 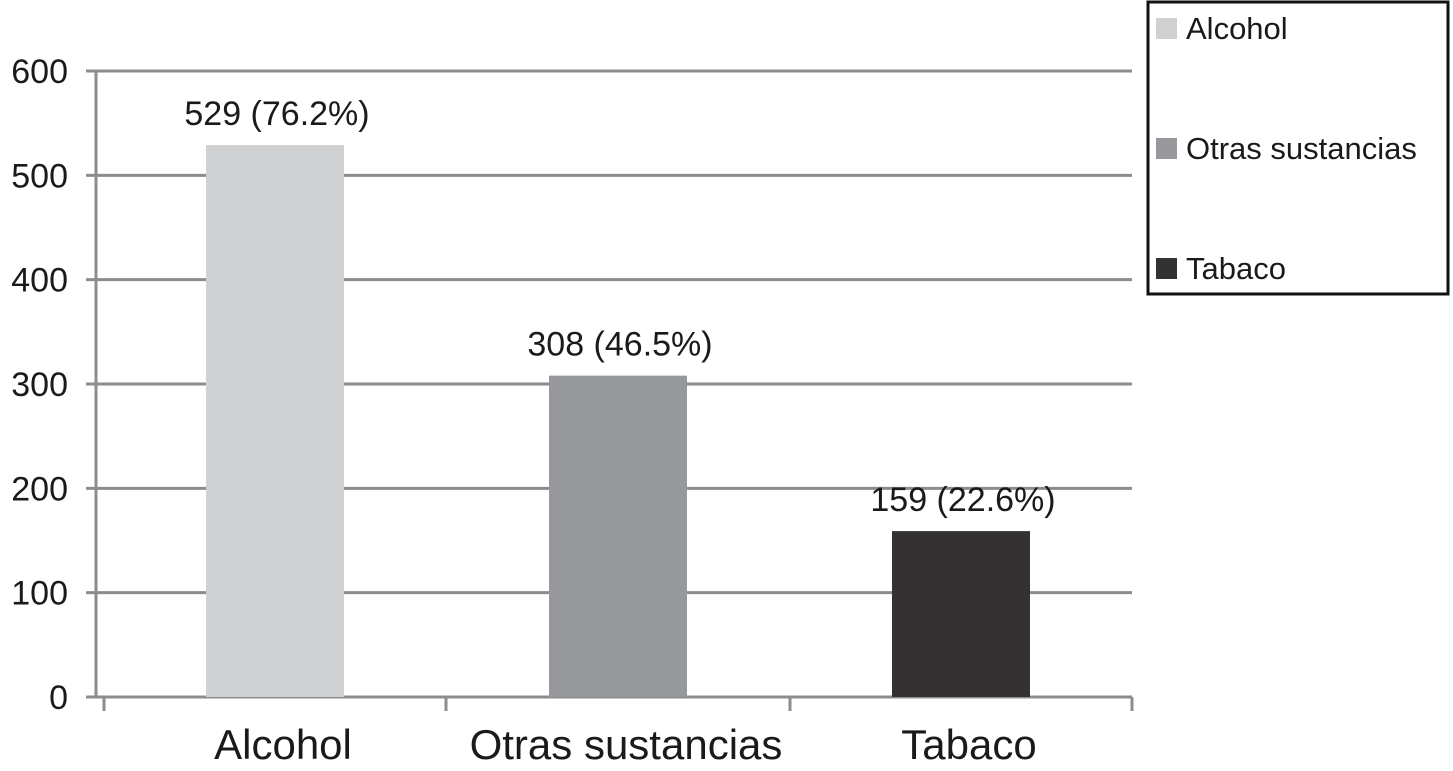 I want to click on y-axis: 0 100 200 300 400 500 600, so click(x=54, y=385).